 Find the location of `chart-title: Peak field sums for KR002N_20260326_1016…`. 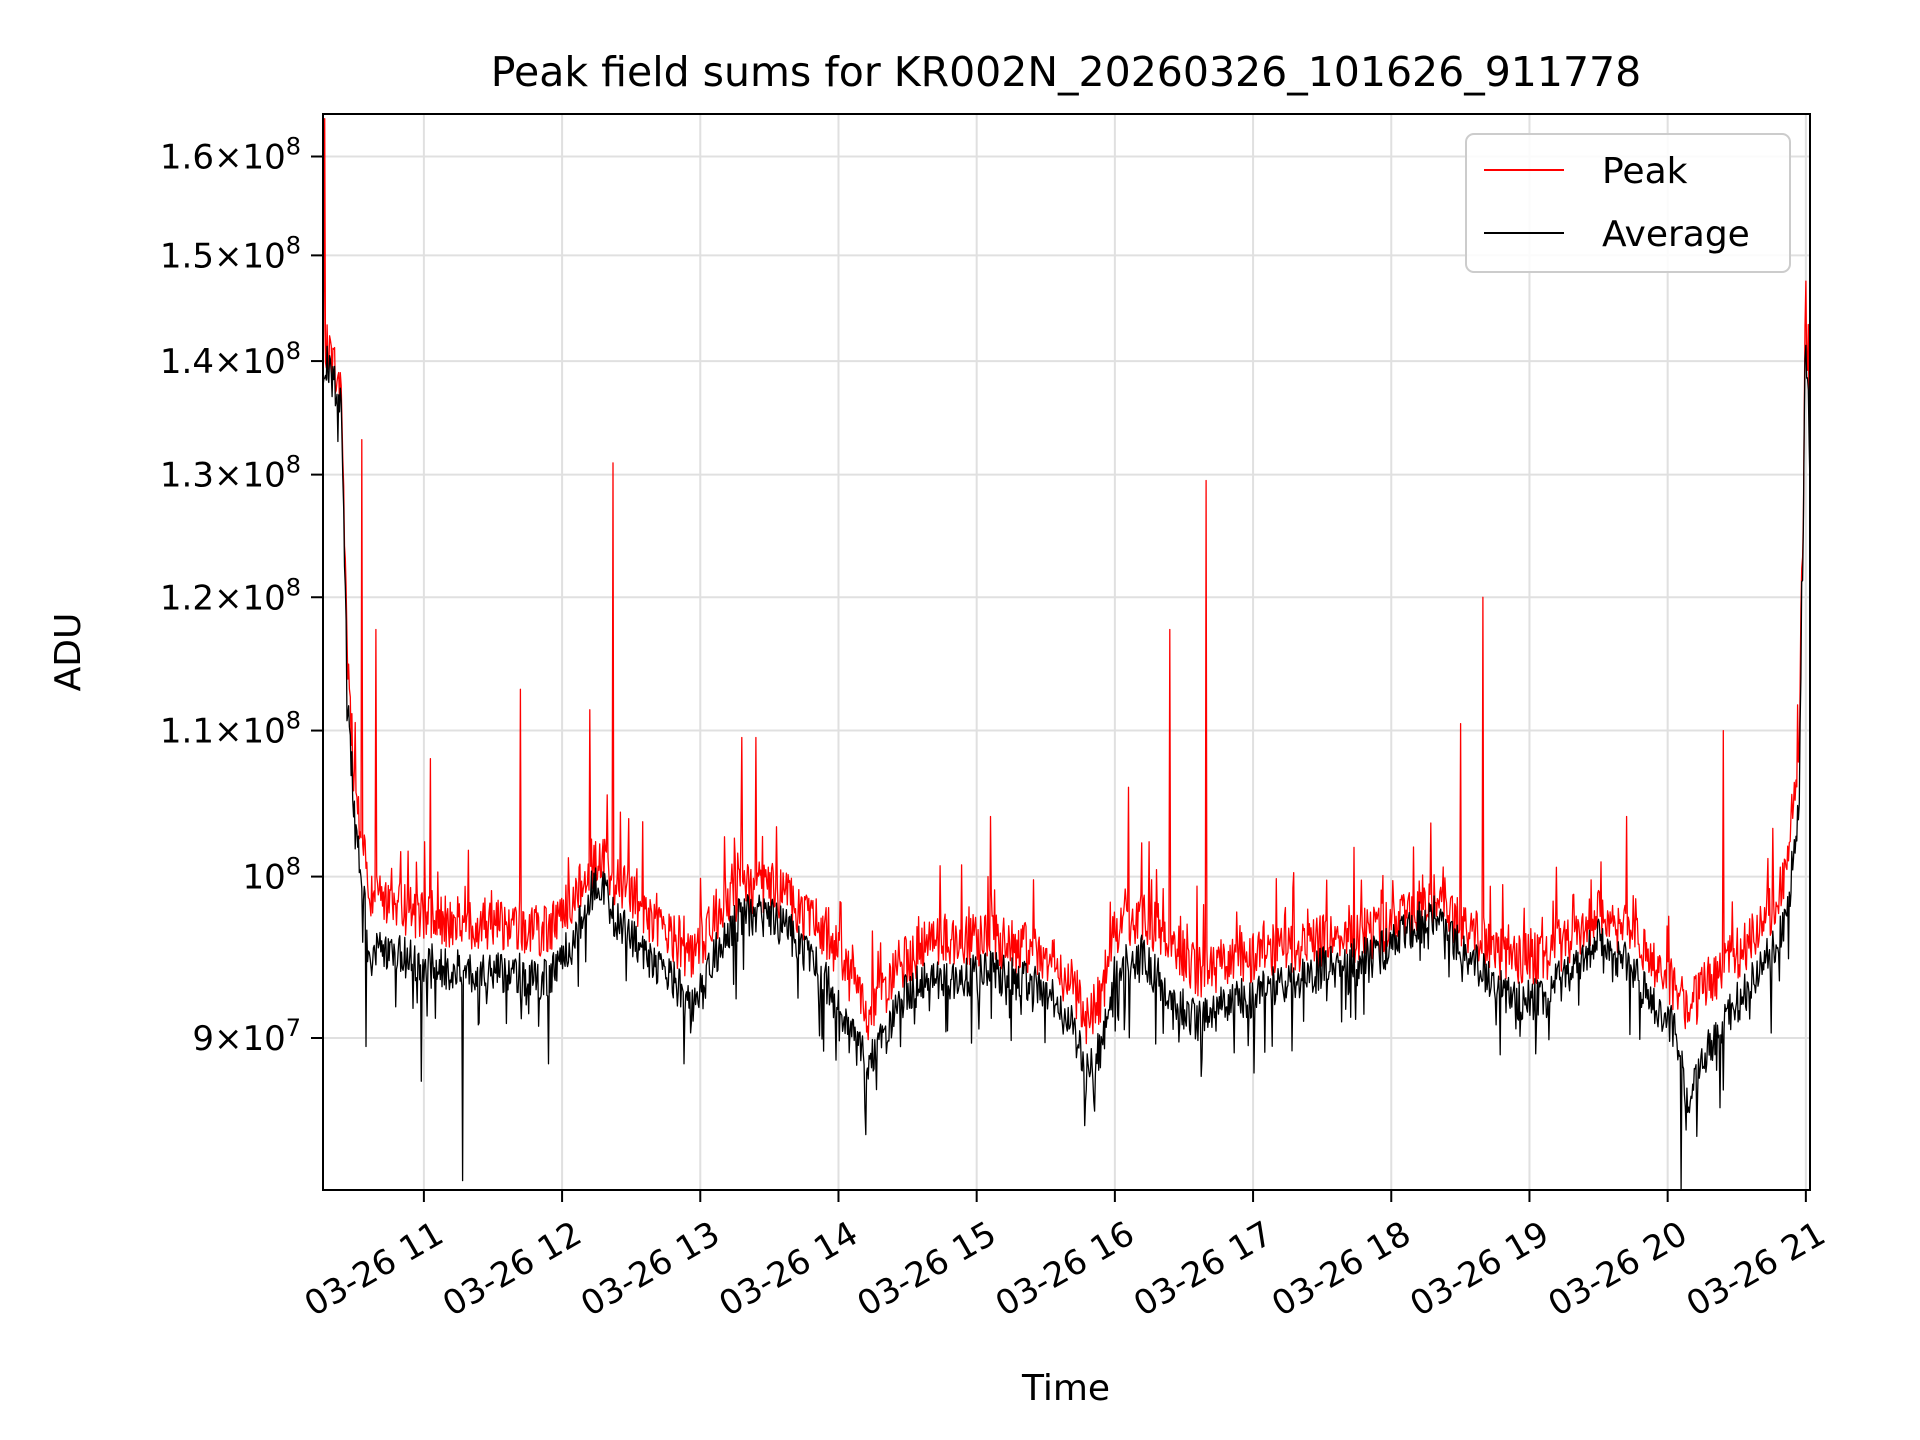

chart-title: Peak field sums for KR002N_20260326_1016… is located at coordinates (1066, 72).